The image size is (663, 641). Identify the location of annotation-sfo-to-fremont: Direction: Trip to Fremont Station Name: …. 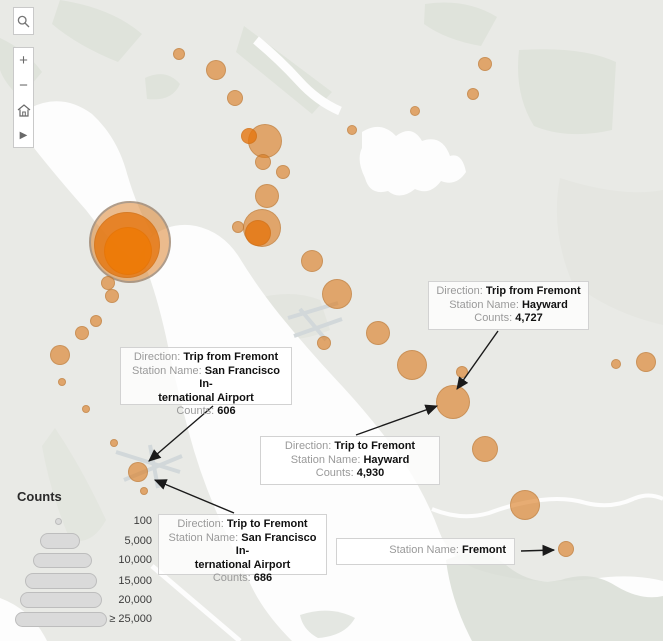
(242, 549).